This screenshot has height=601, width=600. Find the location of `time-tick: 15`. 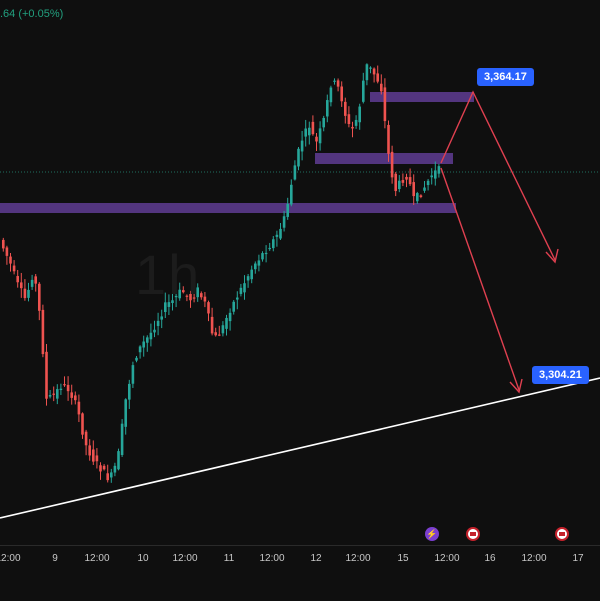

time-tick: 15 is located at coordinates (403, 558).